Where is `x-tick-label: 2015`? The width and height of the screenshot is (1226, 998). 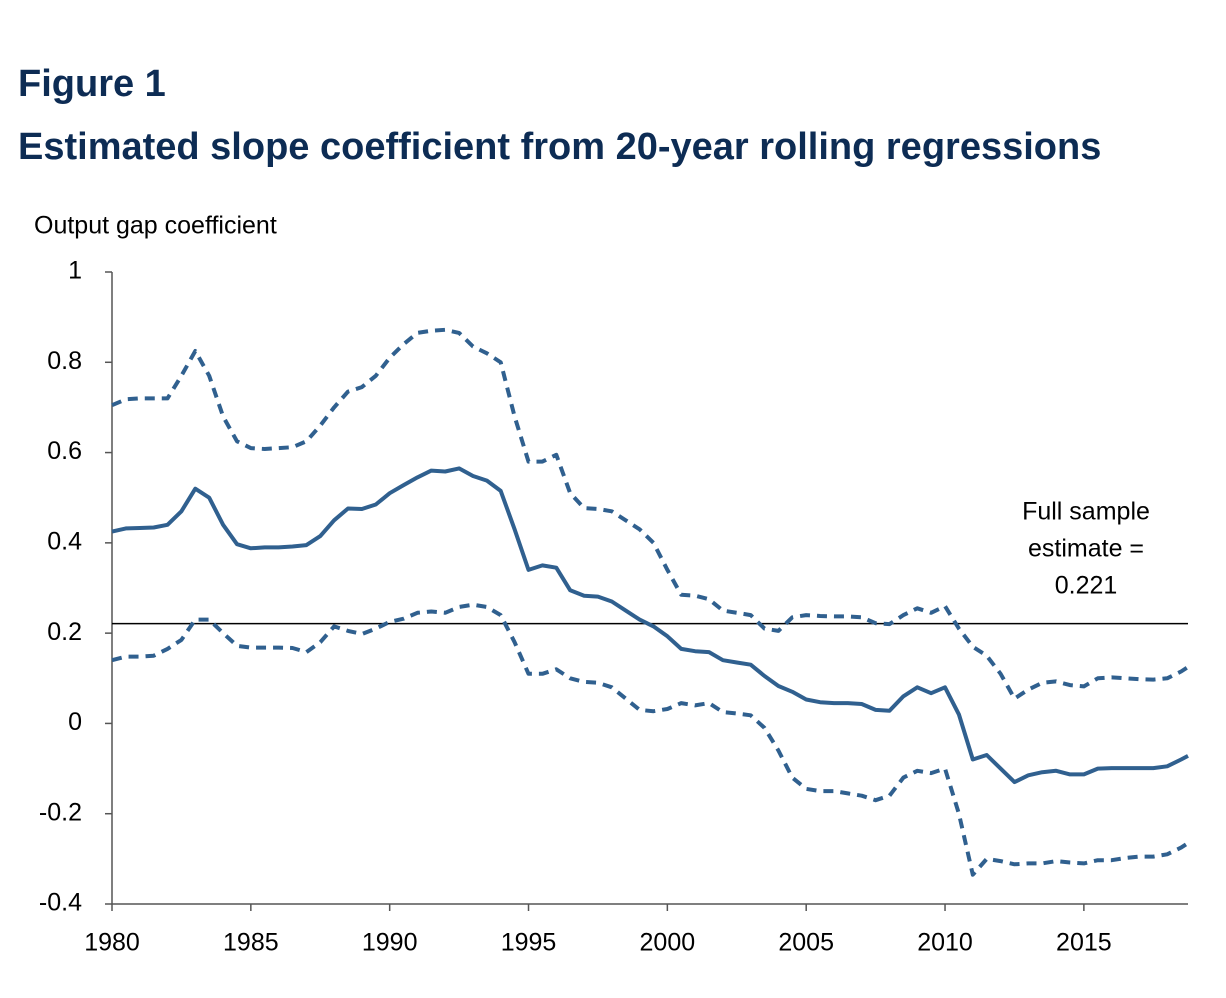
x-tick-label: 2015 is located at coordinates (1084, 943).